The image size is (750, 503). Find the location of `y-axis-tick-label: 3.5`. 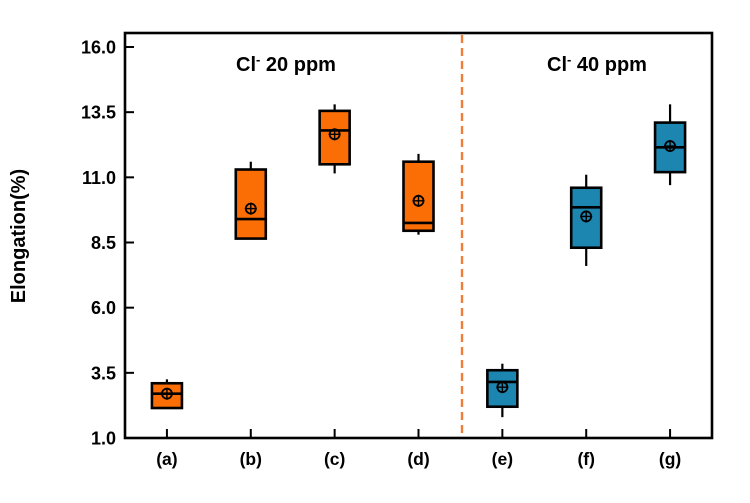

y-axis-tick-label: 3.5 is located at coordinates (103, 373).